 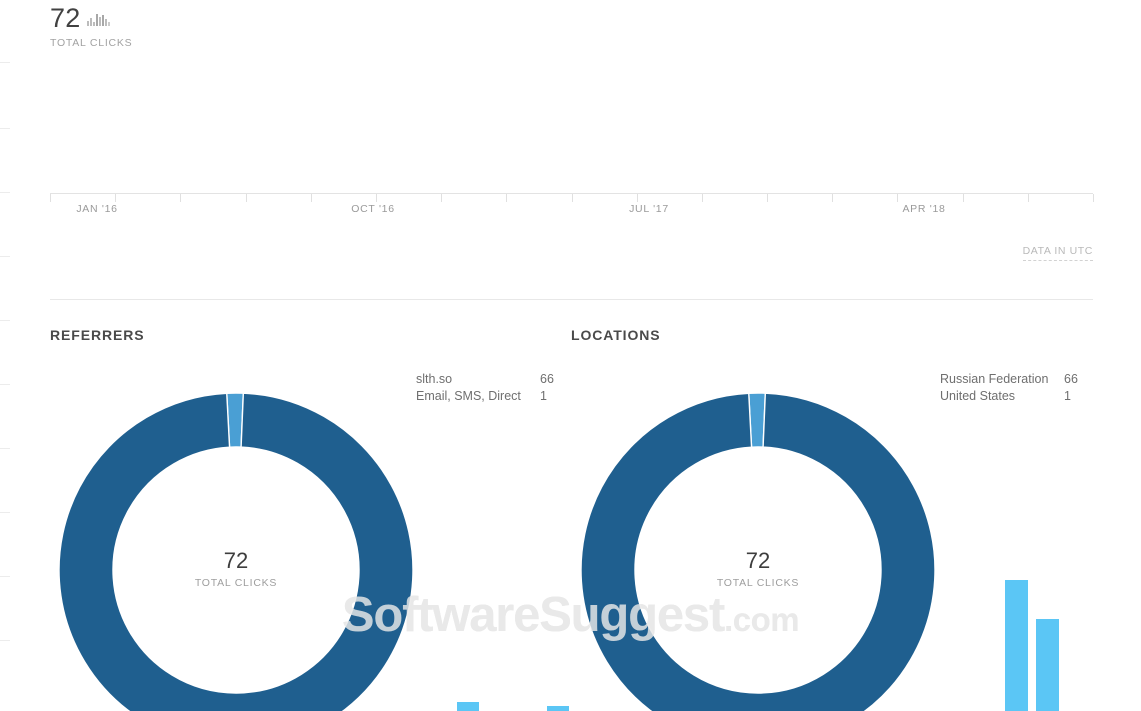 What do you see at coordinates (649, 209) in the screenshot?
I see `axis-tick-label: JUL '17` at bounding box center [649, 209].